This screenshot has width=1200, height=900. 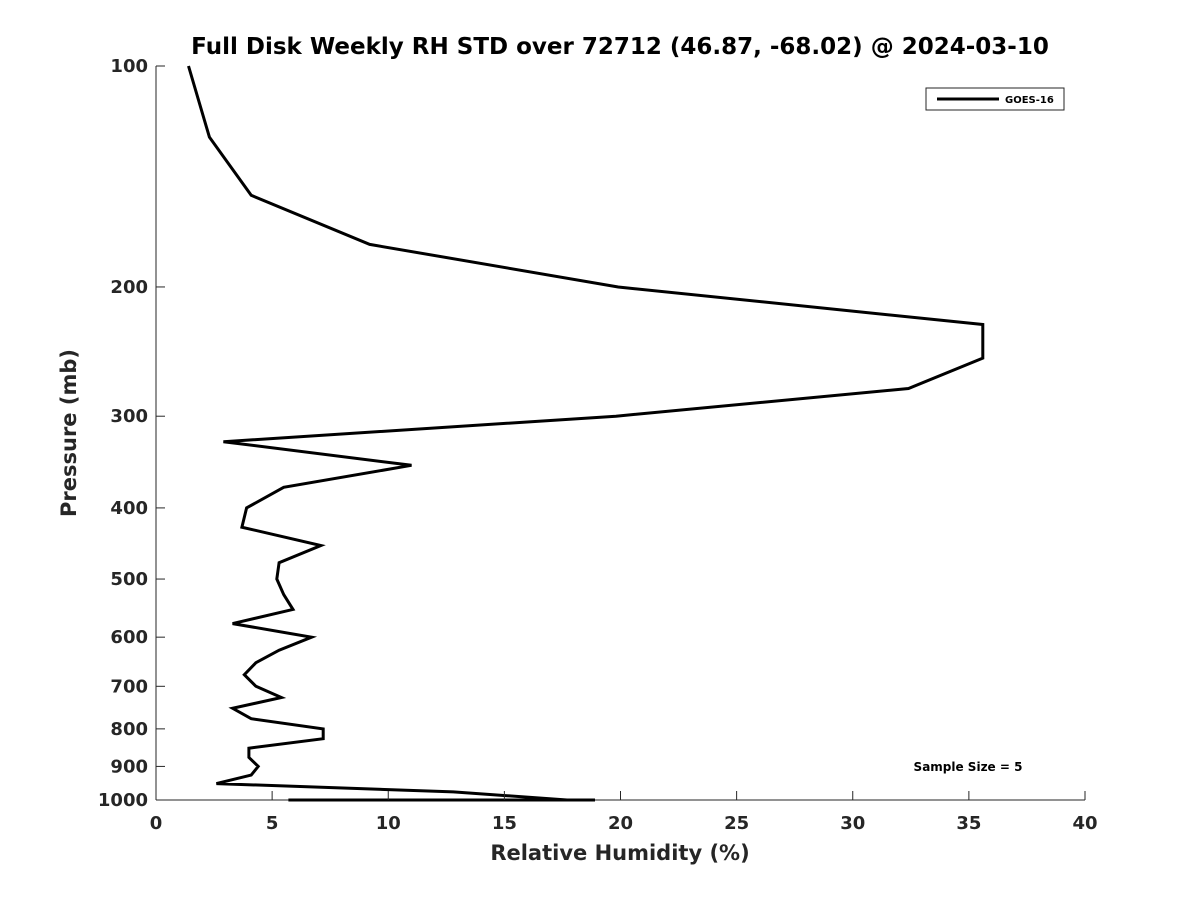 What do you see at coordinates (968, 767) in the screenshot?
I see `sample-size-annotation: Sample Size = 5` at bounding box center [968, 767].